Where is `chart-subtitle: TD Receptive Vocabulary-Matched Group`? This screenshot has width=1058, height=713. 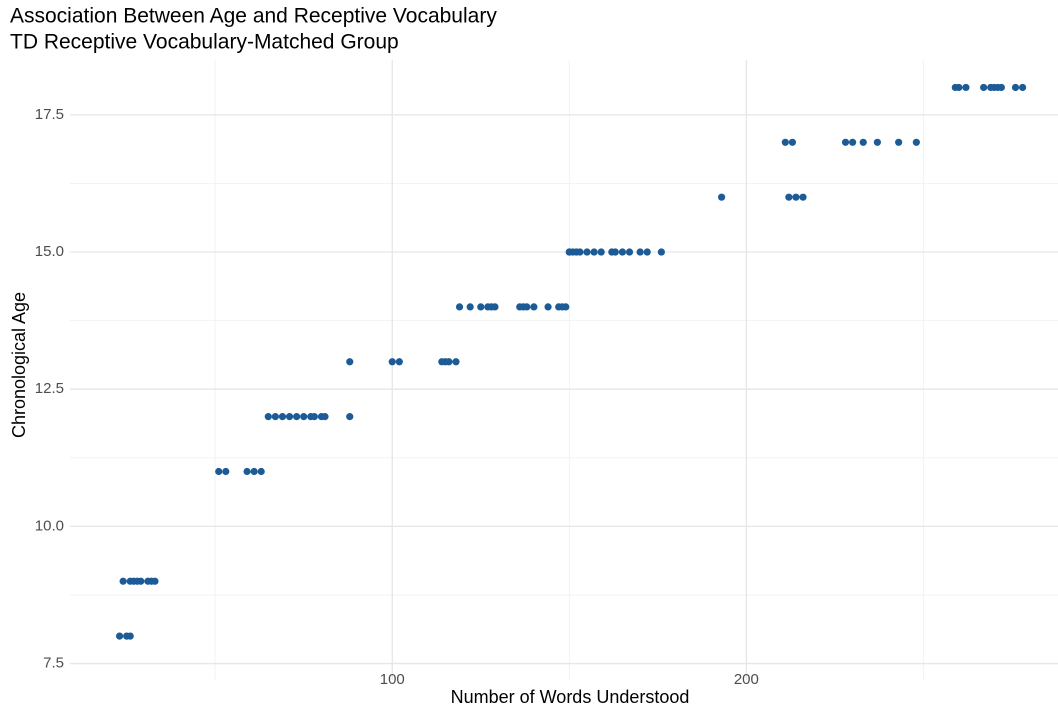
chart-subtitle: TD Receptive Vocabulary-Matched Group is located at coordinates (204, 42).